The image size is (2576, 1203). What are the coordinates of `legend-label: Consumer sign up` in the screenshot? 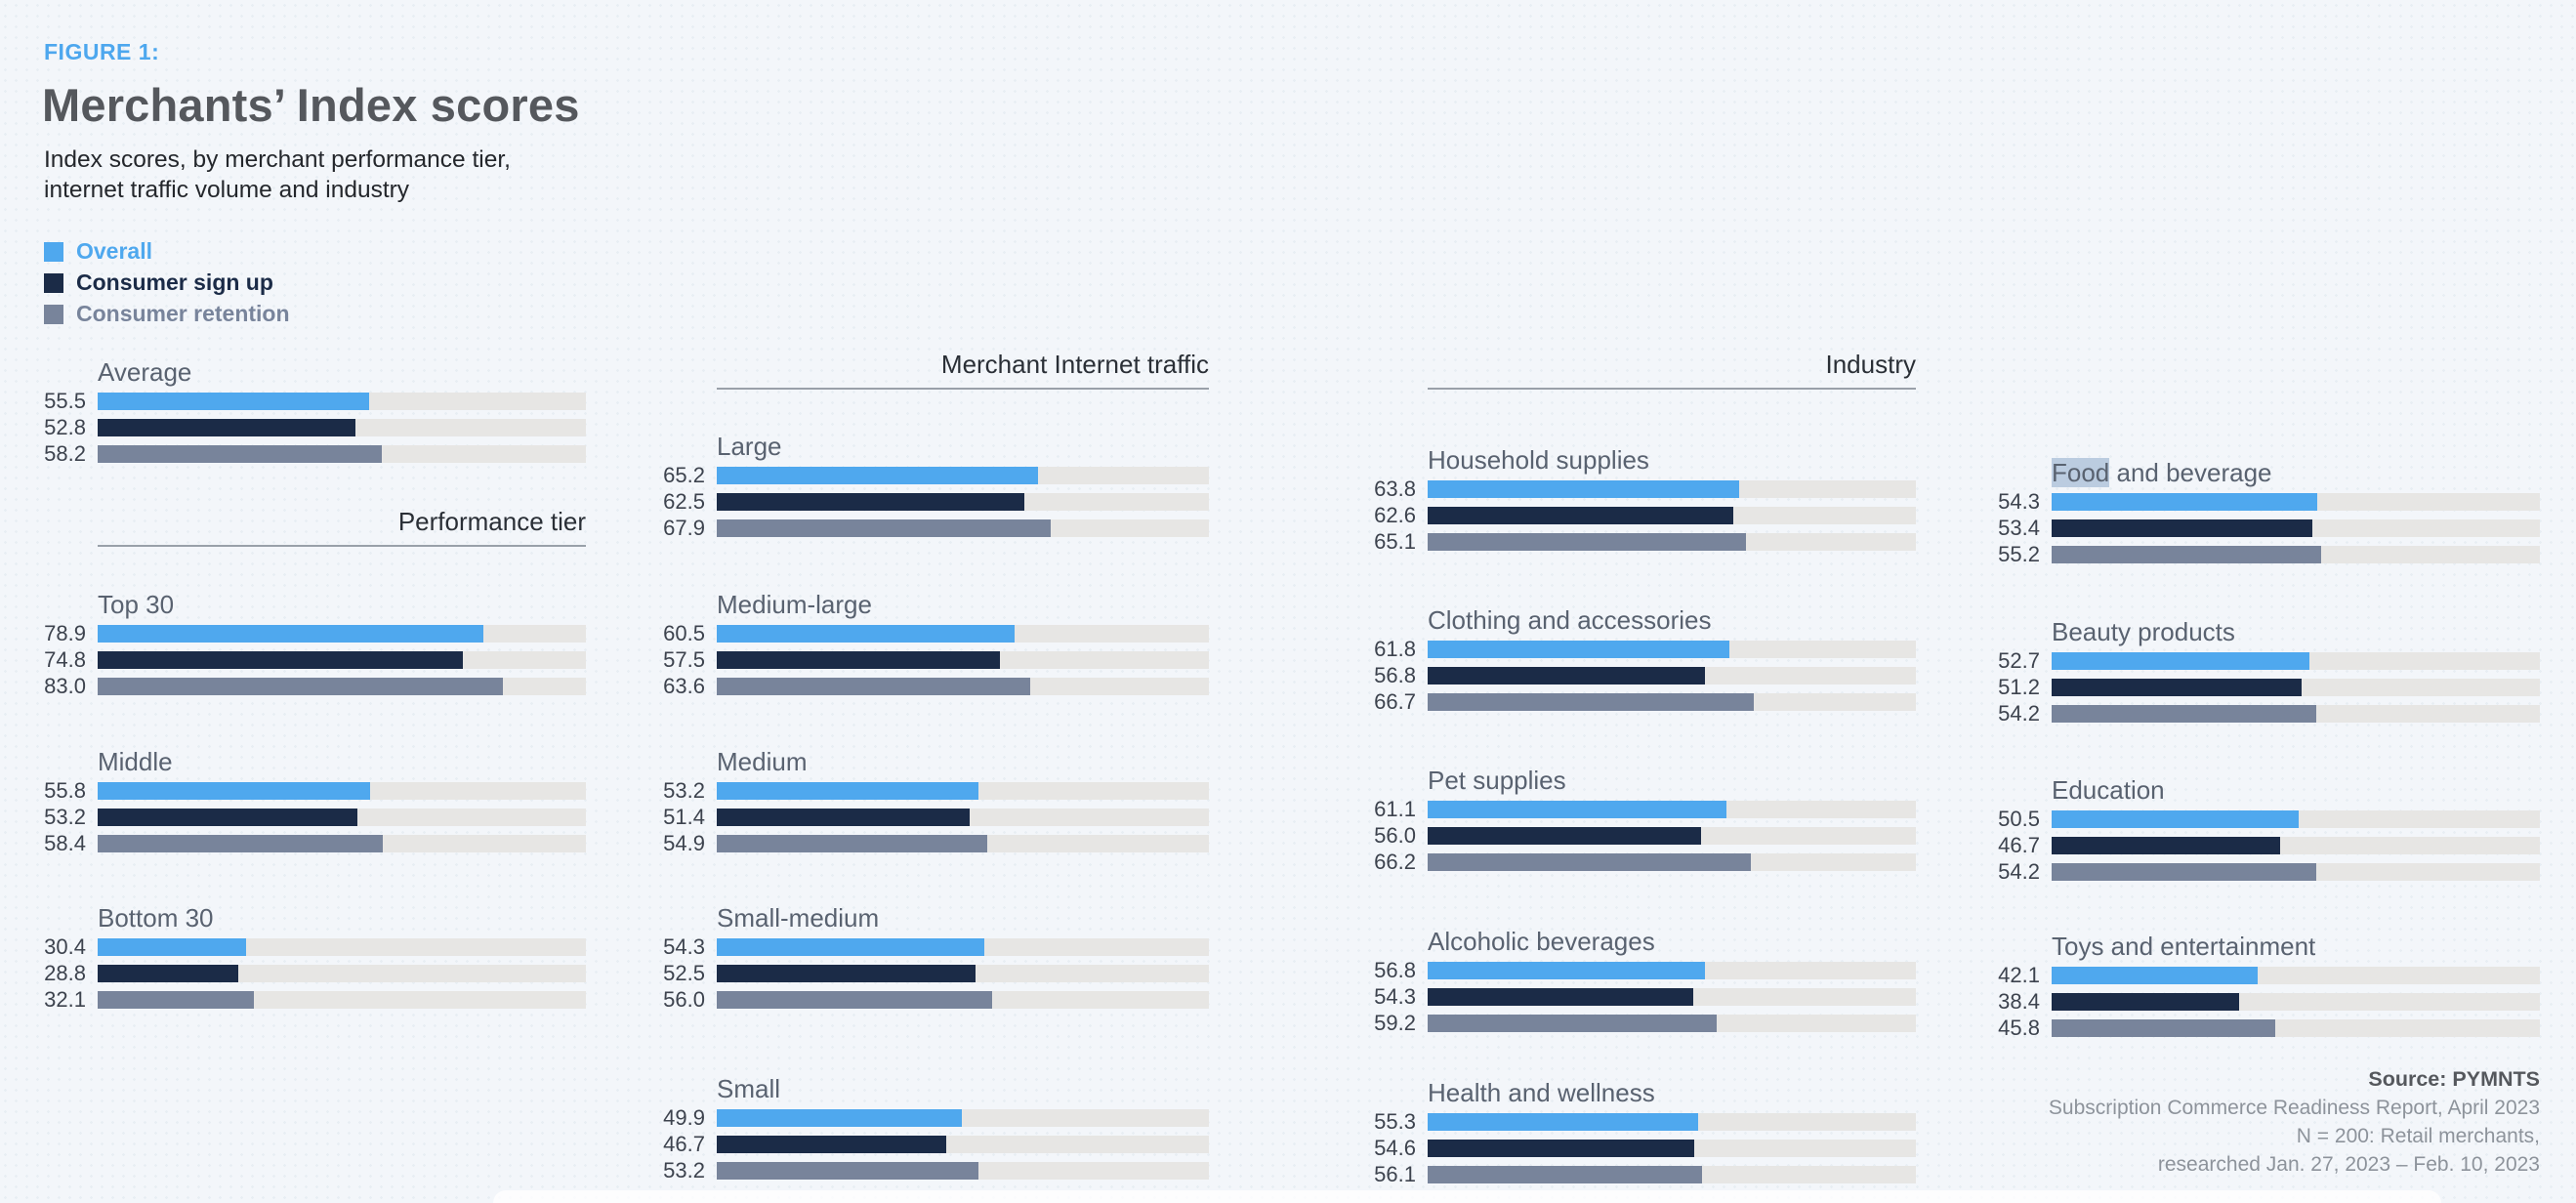 It's located at (174, 283).